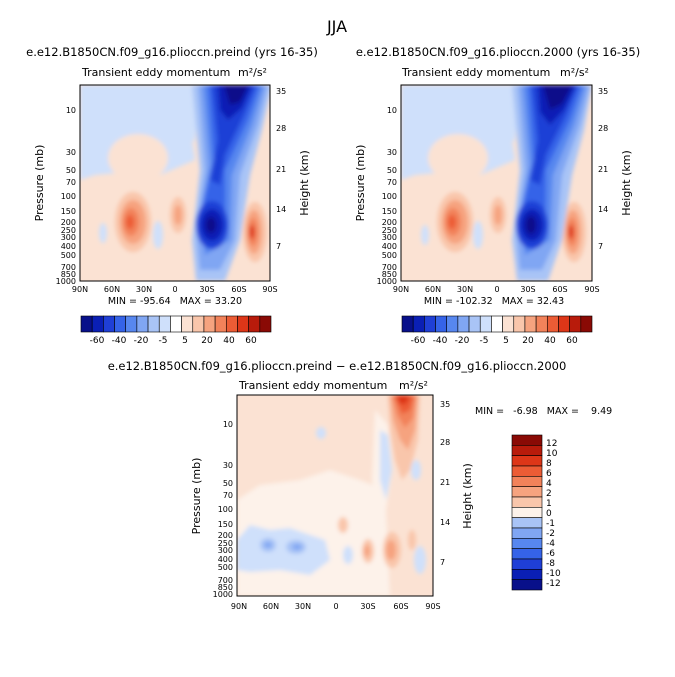  I want to click on x-tick-label: 90N, so click(239, 606).